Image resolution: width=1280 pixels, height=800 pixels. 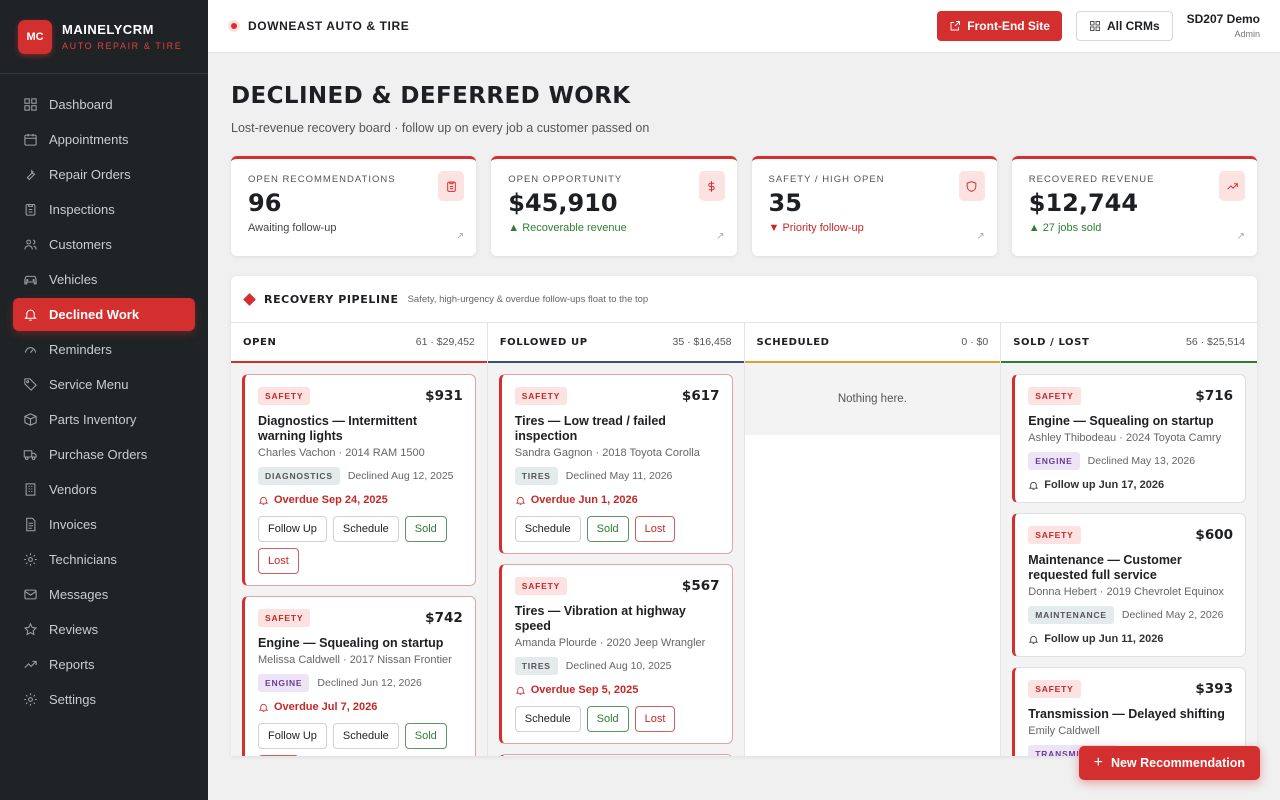 I want to click on card-actions: Schedule Sold Lost, so click(x=617, y=529).